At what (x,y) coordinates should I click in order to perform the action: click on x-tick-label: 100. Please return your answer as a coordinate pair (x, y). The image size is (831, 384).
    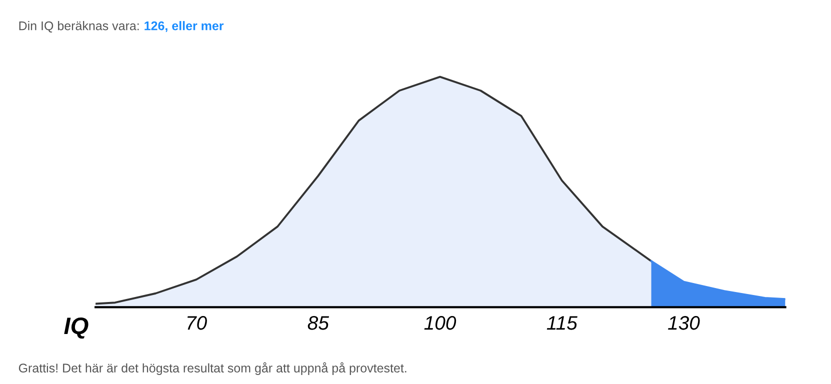
    Looking at the image, I should click on (440, 323).